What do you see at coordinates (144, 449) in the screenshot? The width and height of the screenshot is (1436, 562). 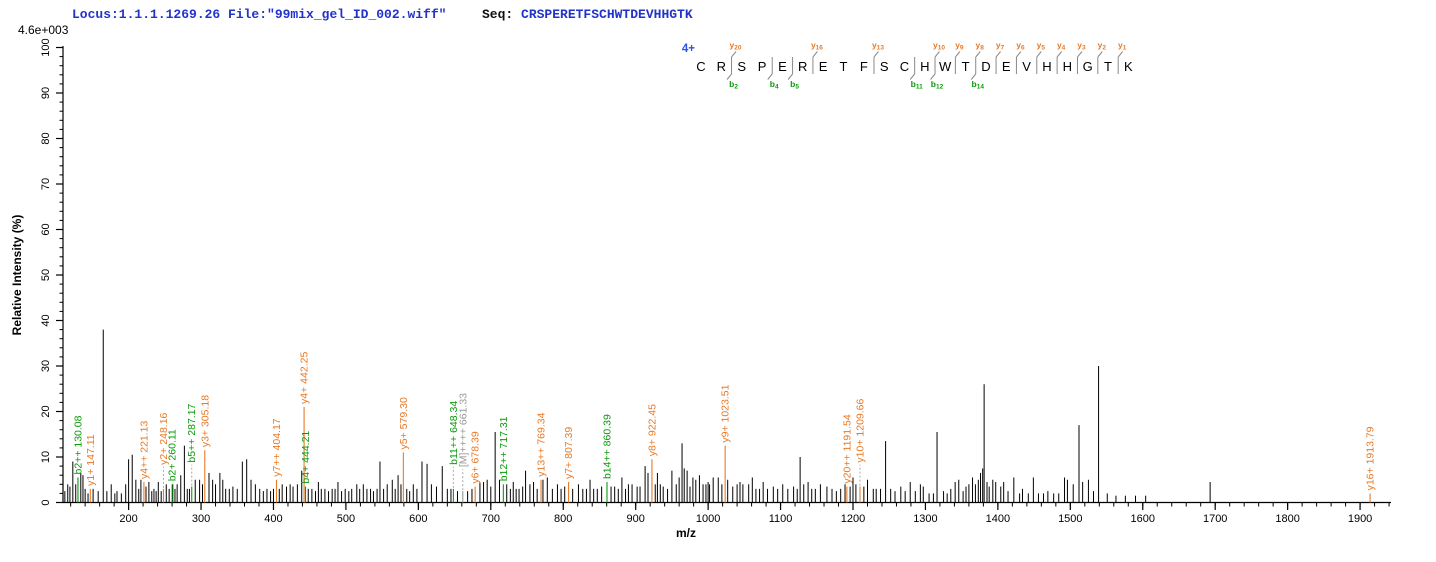 I see `peak-label: y4++ 221.13` at bounding box center [144, 449].